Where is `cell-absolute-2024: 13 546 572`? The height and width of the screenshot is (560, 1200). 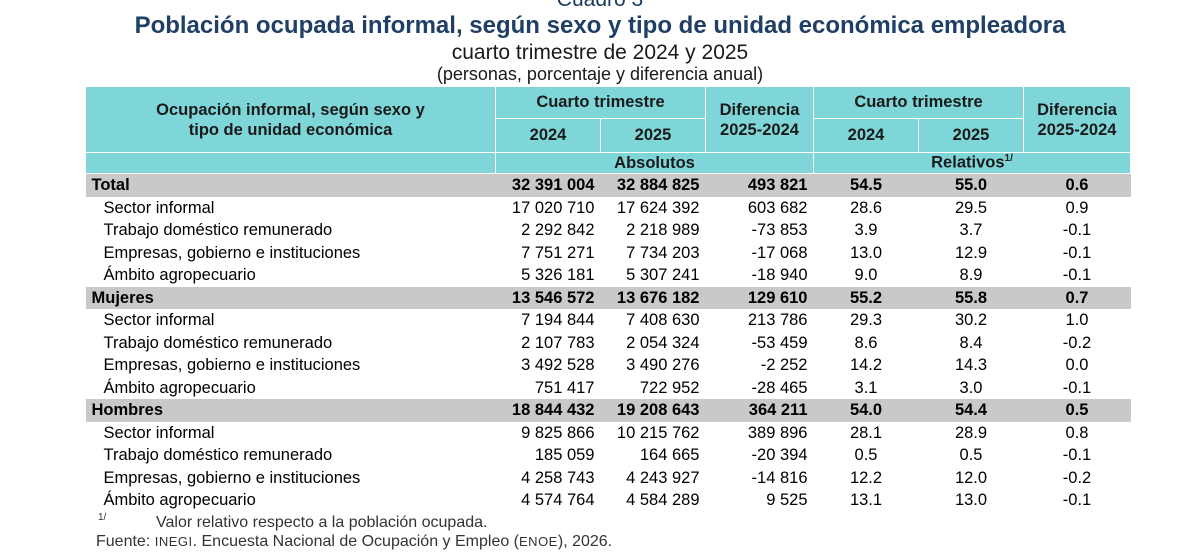
cell-absolute-2024: 13 546 572 is located at coordinates (548, 297).